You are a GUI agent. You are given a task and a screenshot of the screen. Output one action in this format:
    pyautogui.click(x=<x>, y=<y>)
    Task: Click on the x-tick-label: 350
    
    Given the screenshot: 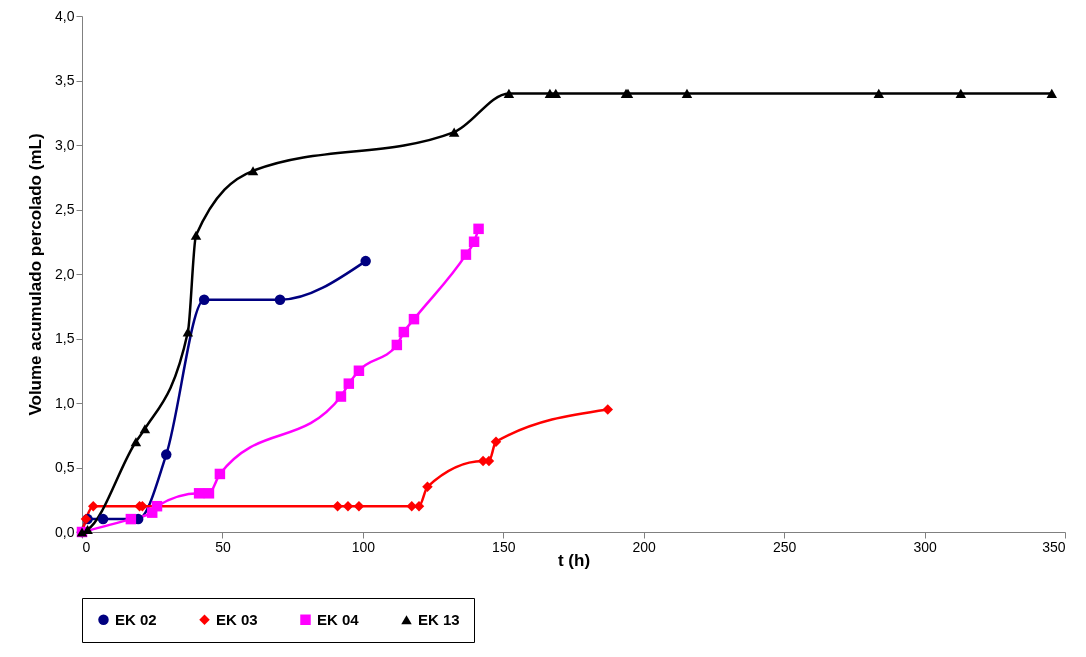 What is the action you would take?
    pyautogui.click(x=1054, y=546)
    